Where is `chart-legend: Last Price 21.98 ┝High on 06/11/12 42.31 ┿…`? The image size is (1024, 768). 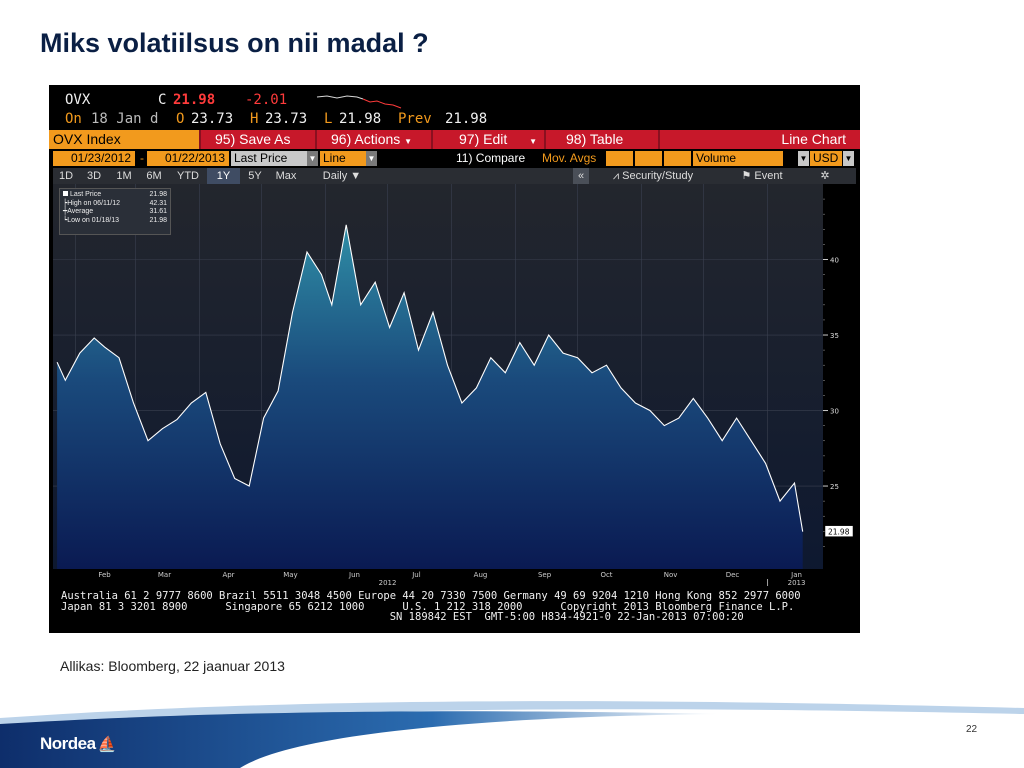 chart-legend: Last Price 21.98 ┝High on 06/11/12 42.31 ┿… is located at coordinates (115, 211).